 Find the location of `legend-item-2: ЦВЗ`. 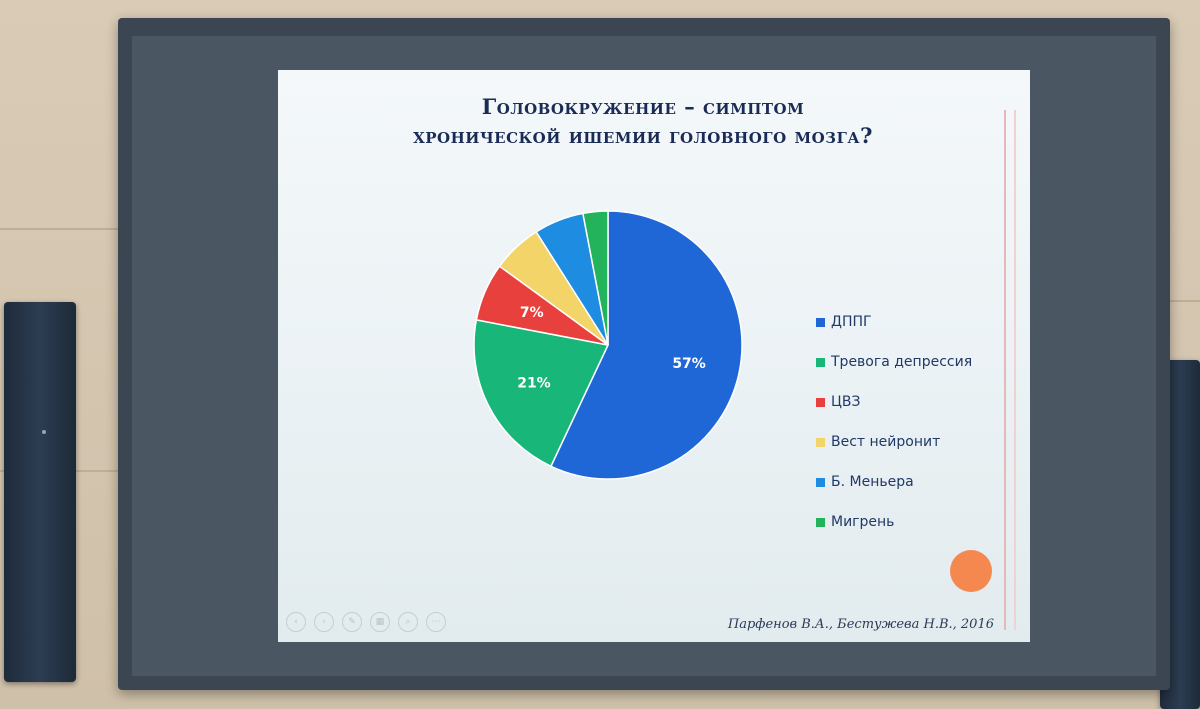

legend-item-2: ЦВЗ is located at coordinates (894, 402).